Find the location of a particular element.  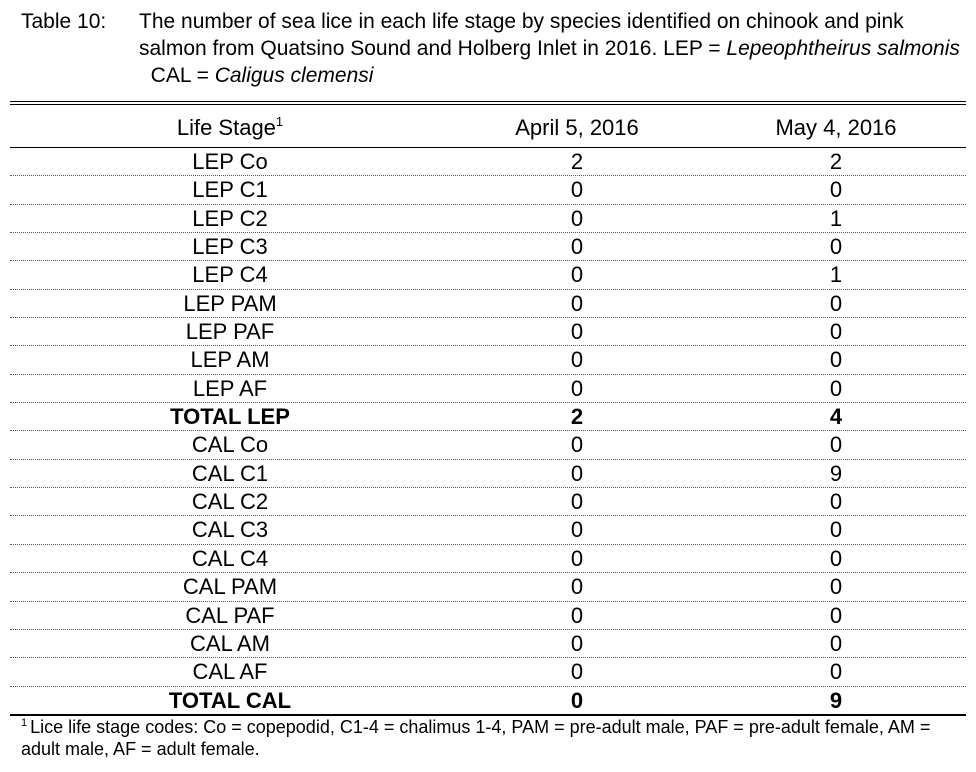

header-footnote-mark: 1 is located at coordinates (279, 121).